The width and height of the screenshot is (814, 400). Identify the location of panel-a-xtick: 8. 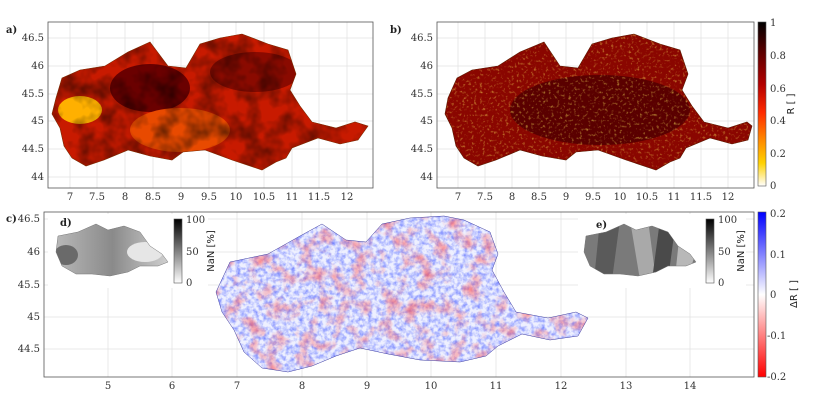
(125, 197).